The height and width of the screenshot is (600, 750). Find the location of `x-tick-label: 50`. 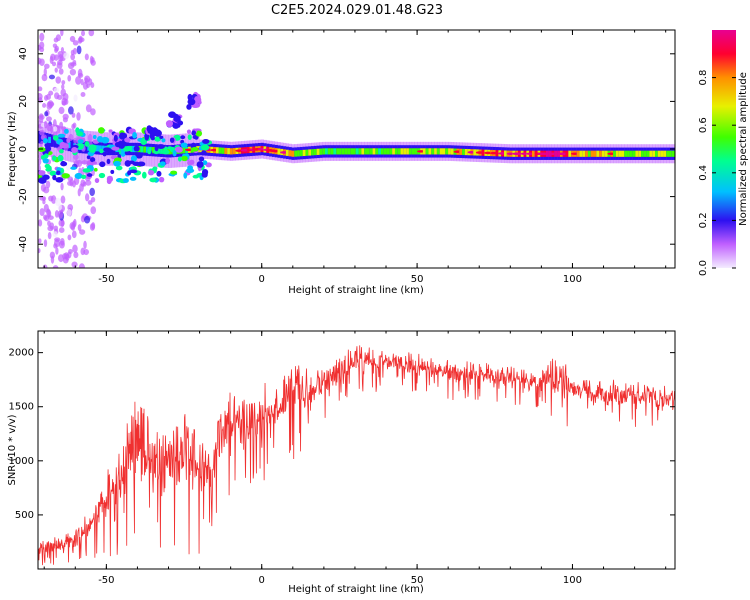

x-tick-label: 50 is located at coordinates (417, 279).